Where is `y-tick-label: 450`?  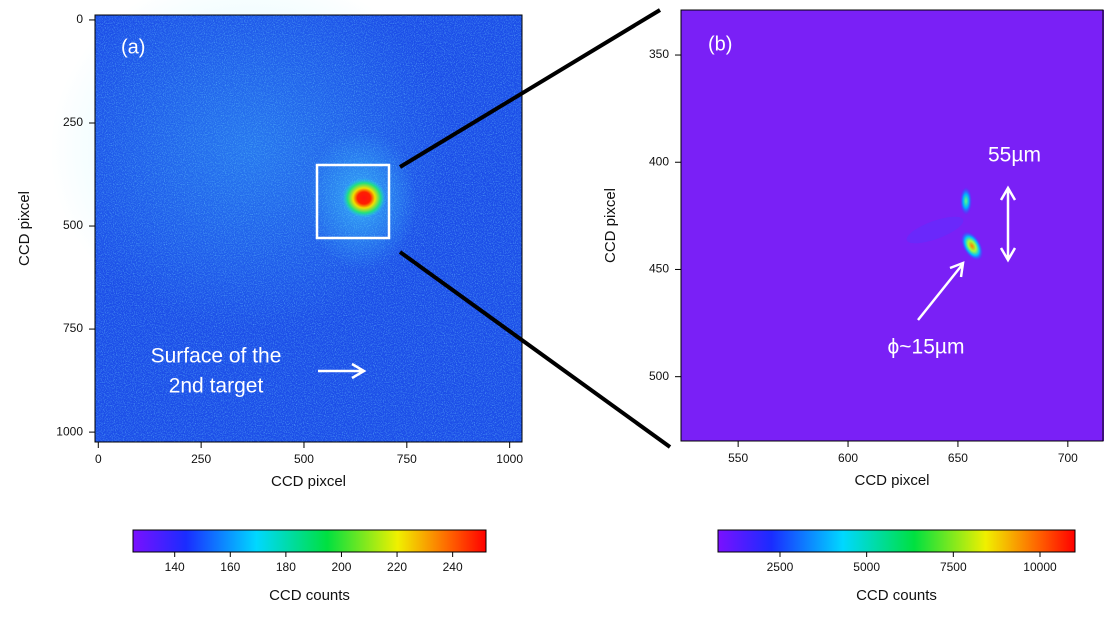
y-tick-label: 450 is located at coordinates (659, 269).